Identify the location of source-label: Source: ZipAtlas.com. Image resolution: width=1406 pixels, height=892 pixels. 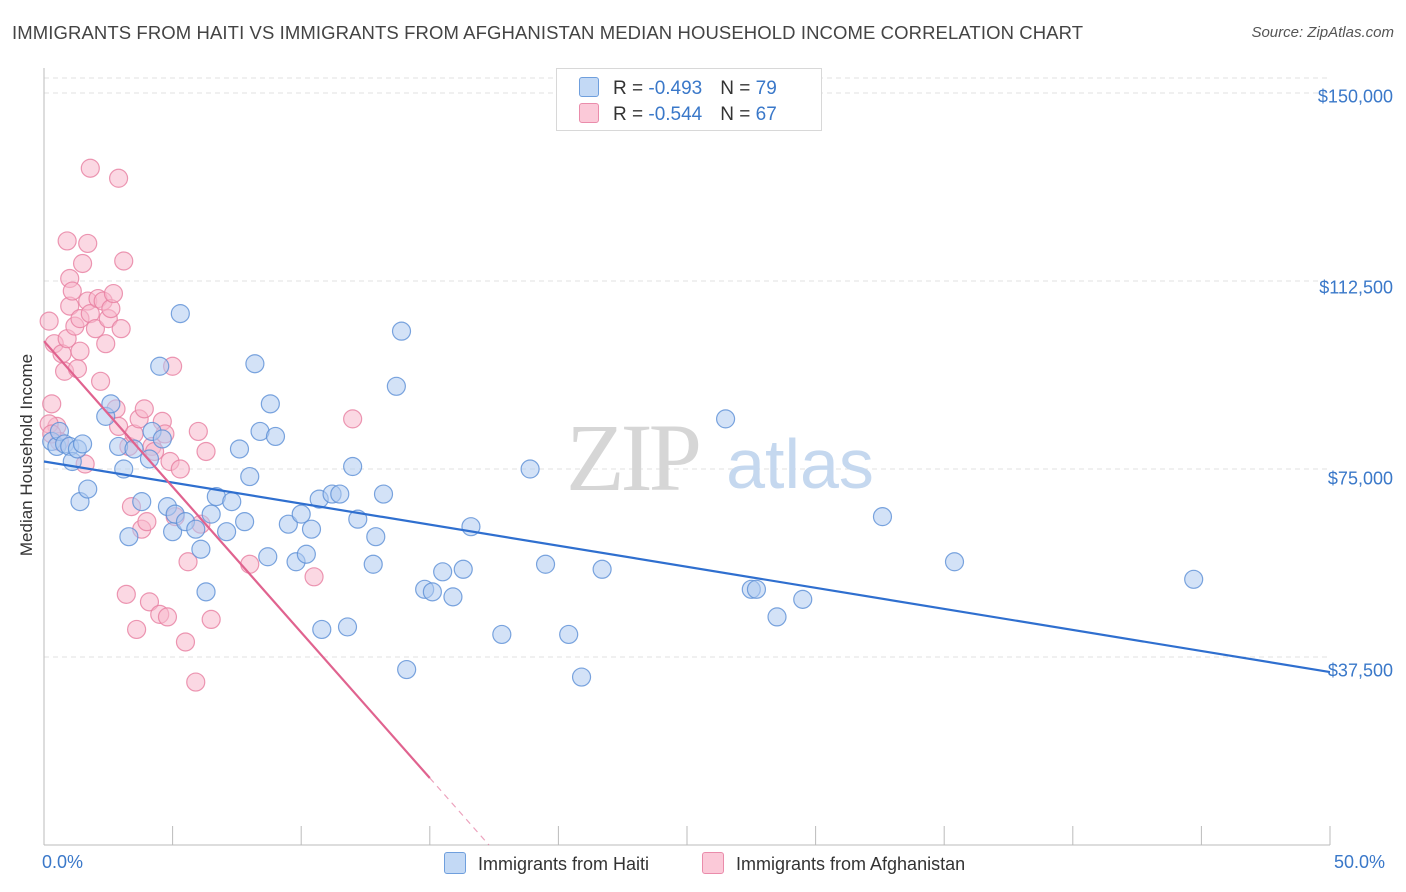
(1322, 32).